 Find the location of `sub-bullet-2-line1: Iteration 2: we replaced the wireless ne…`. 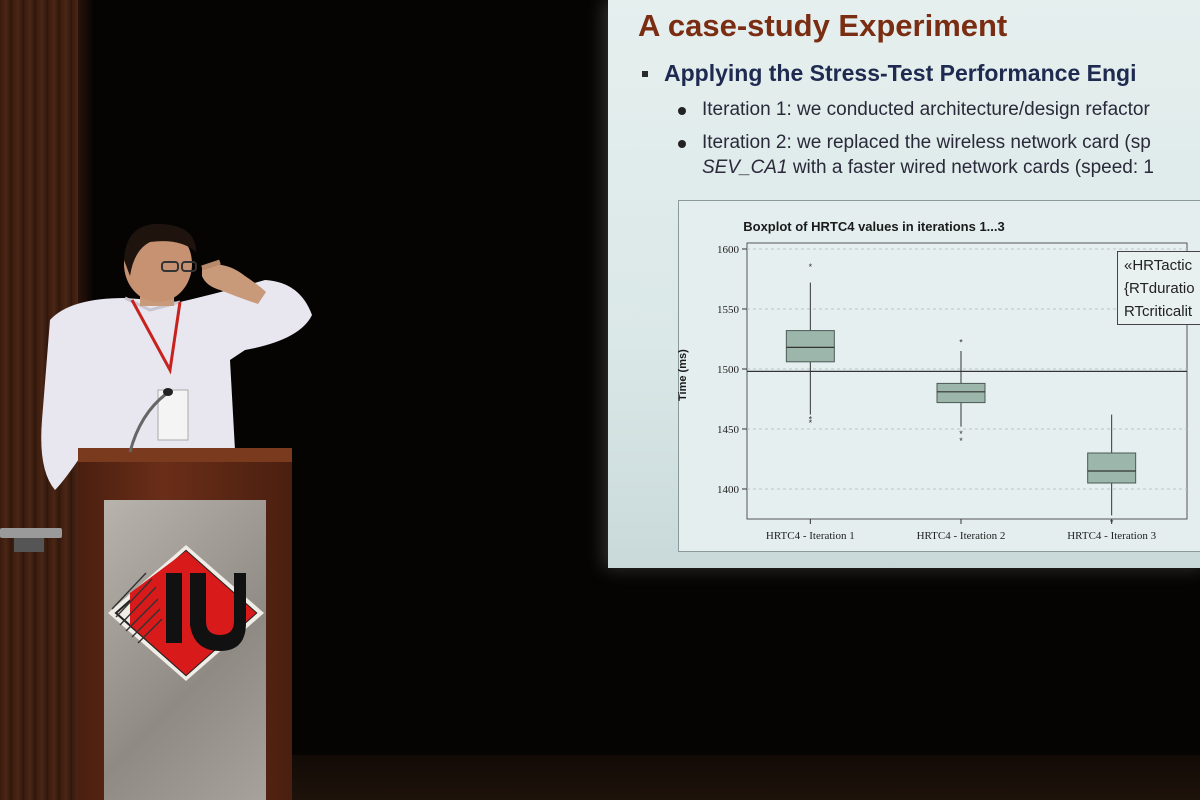

sub-bullet-2-line1: Iteration 2: we replaced the wireless ne… is located at coordinates (926, 142).